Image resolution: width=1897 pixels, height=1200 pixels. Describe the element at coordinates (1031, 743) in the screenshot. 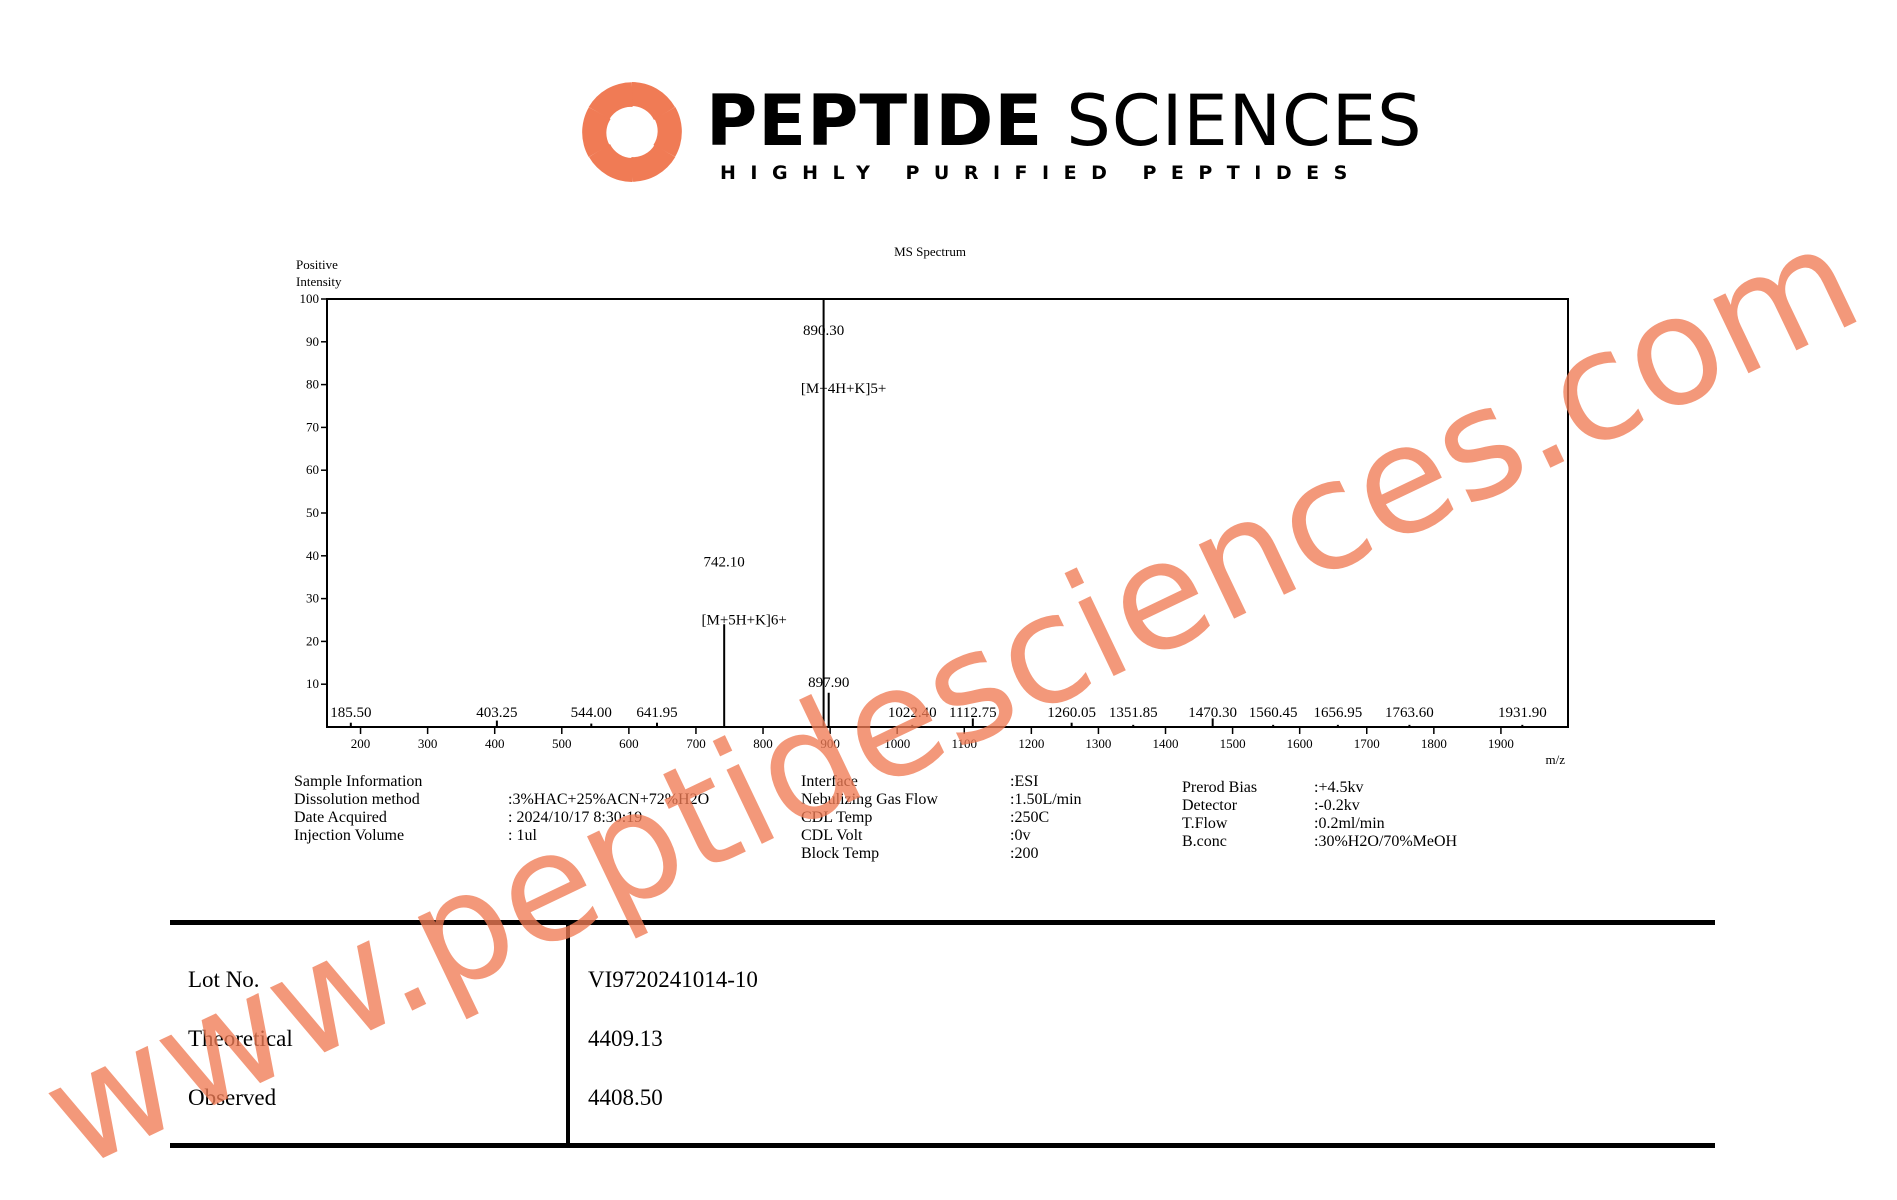

I see `x-tick-label: 1200` at that location.